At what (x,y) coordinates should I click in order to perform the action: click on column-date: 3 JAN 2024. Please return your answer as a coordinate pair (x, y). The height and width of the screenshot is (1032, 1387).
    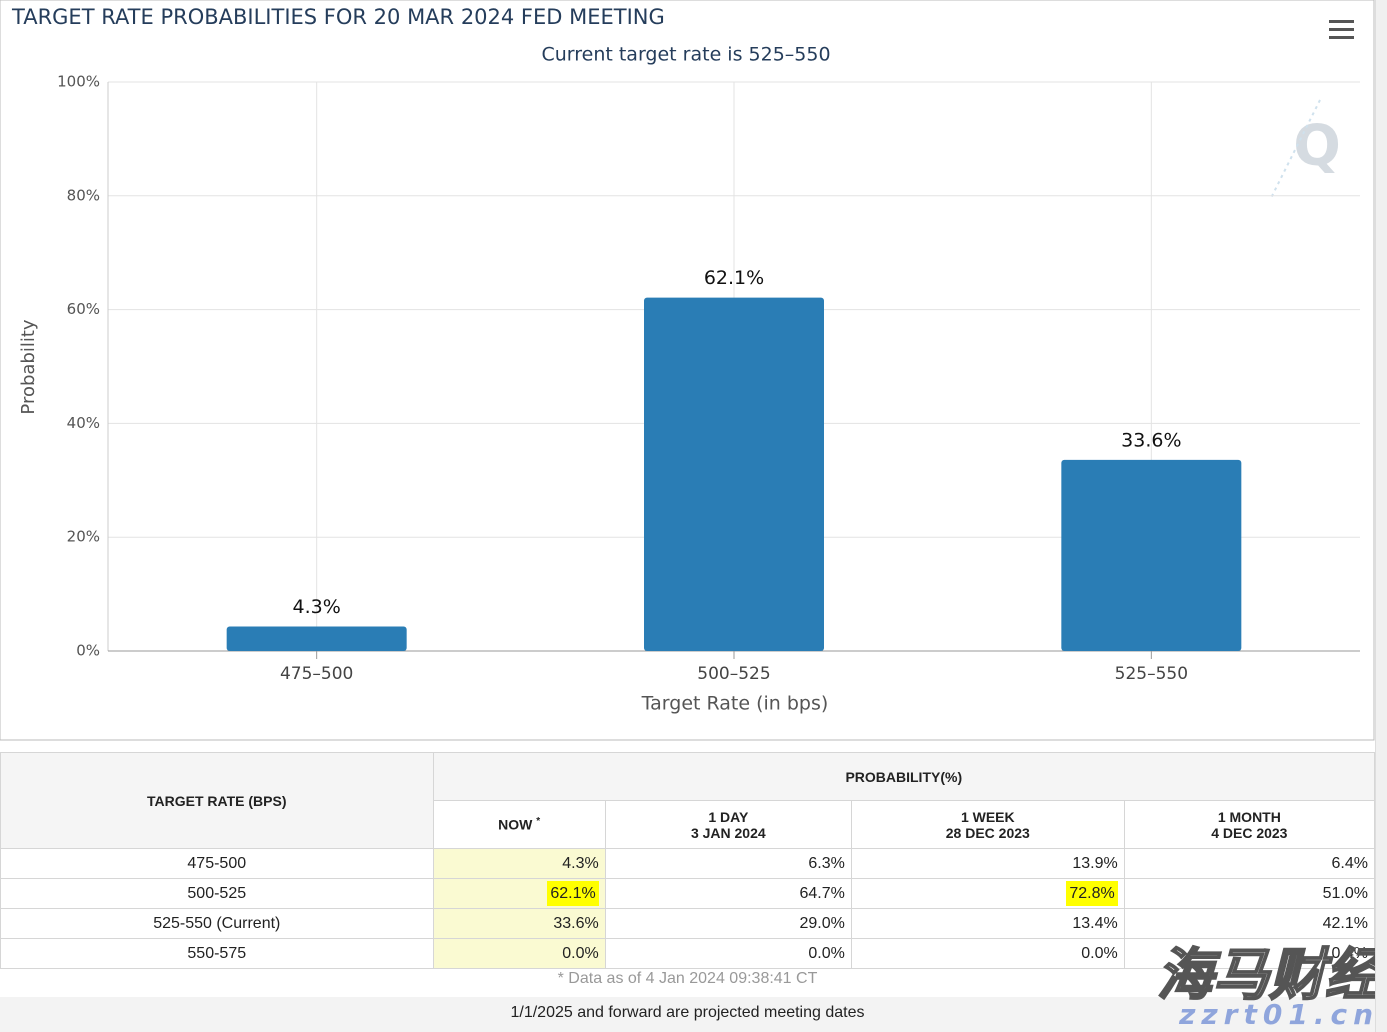
    Looking at the image, I should click on (728, 832).